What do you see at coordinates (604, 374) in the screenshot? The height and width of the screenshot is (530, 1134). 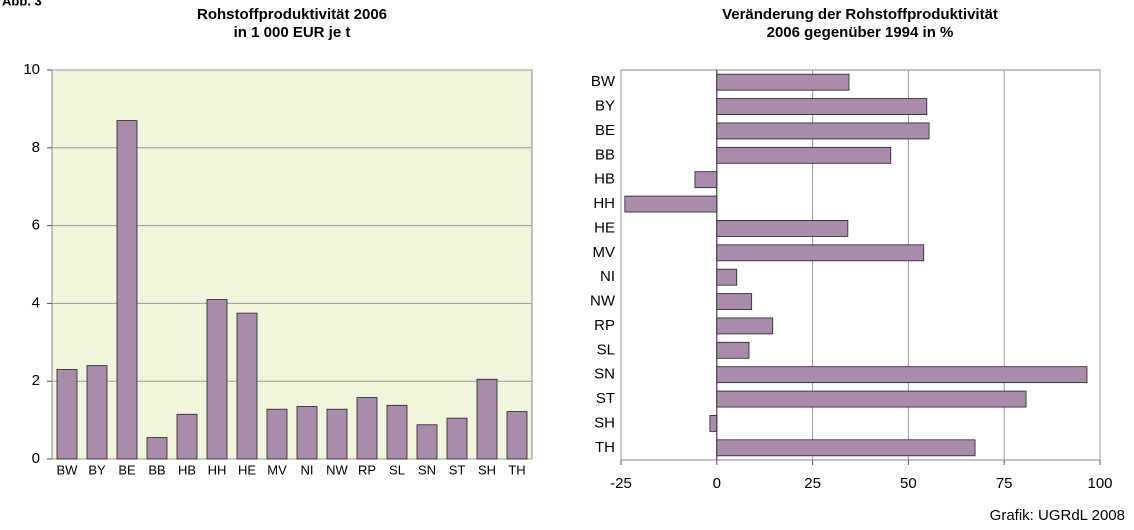 I see `y-tick-label: SN` at bounding box center [604, 374].